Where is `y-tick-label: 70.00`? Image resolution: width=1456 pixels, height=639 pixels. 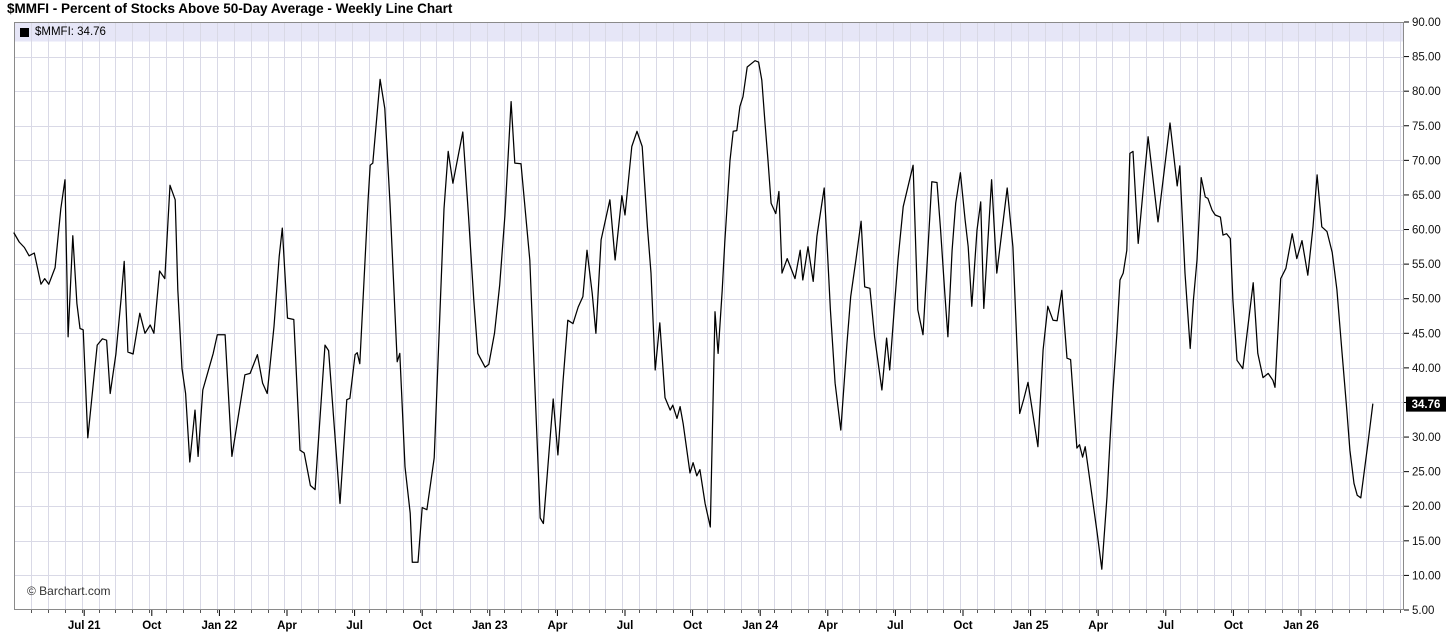 y-tick-label: 70.00 is located at coordinates (1426, 161).